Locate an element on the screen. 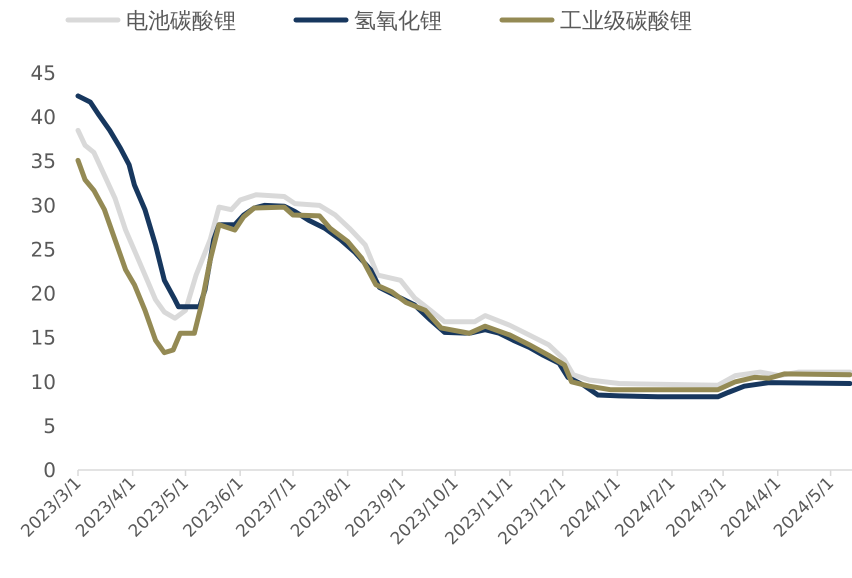 This screenshot has width=852, height=578. y-tick-label: 25 is located at coordinates (43, 249).